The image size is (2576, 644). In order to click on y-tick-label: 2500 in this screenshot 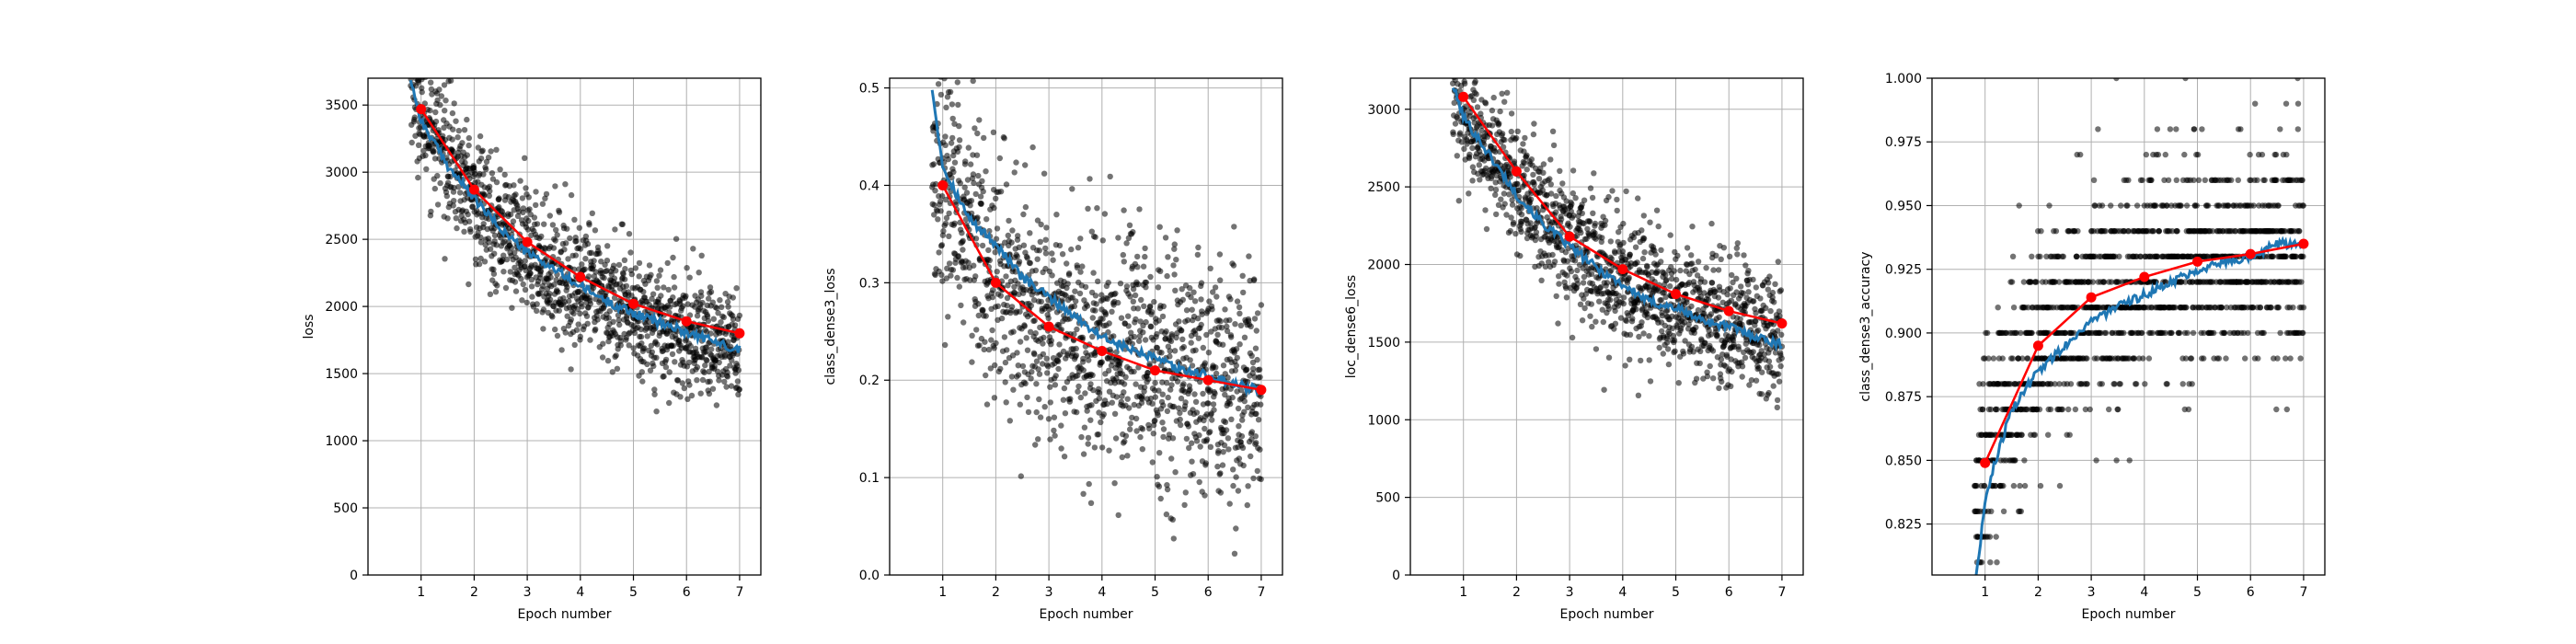, I will do `click(1383, 187)`.